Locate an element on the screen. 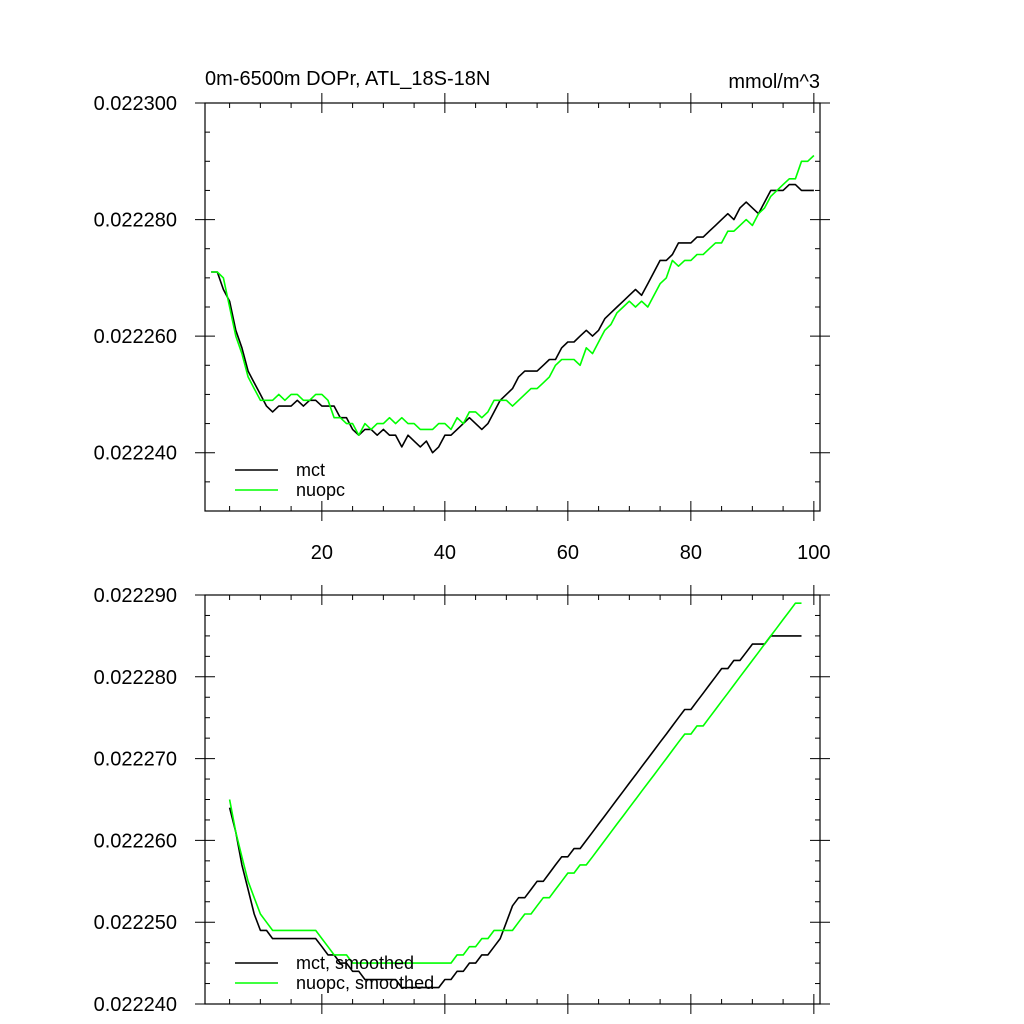 The height and width of the screenshot is (1024, 1024). top-chart-title: 0m-6500m DOPr, ATL_18S-18N is located at coordinates (347, 79).